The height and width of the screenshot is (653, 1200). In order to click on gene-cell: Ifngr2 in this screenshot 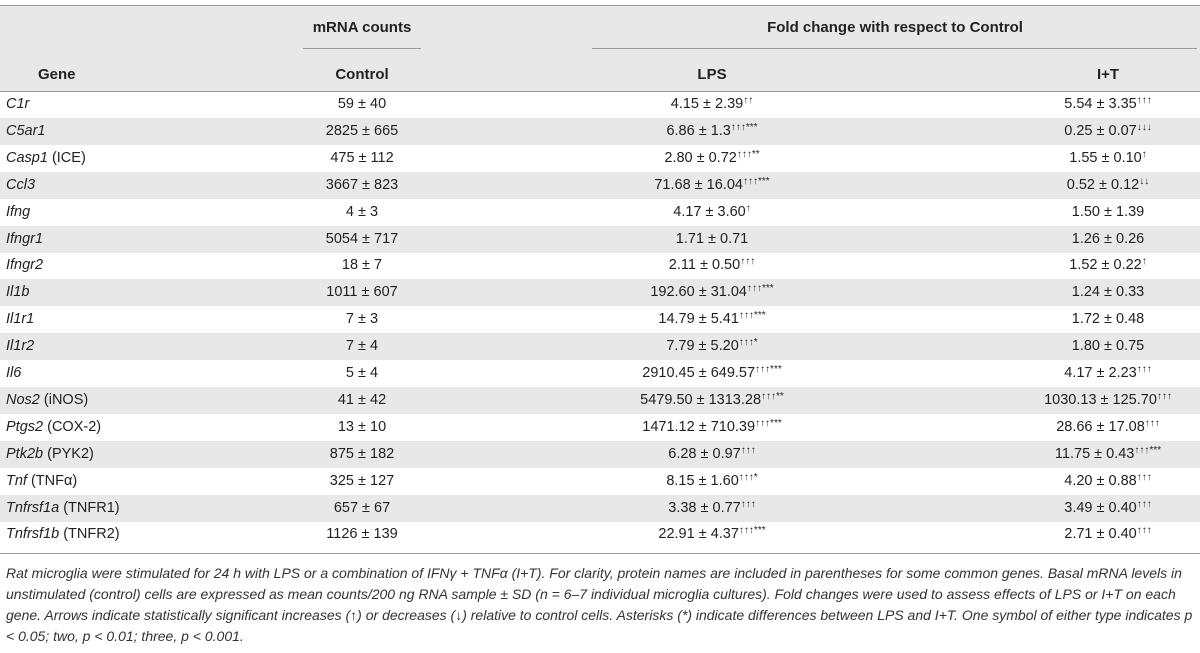, I will do `click(24, 265)`.